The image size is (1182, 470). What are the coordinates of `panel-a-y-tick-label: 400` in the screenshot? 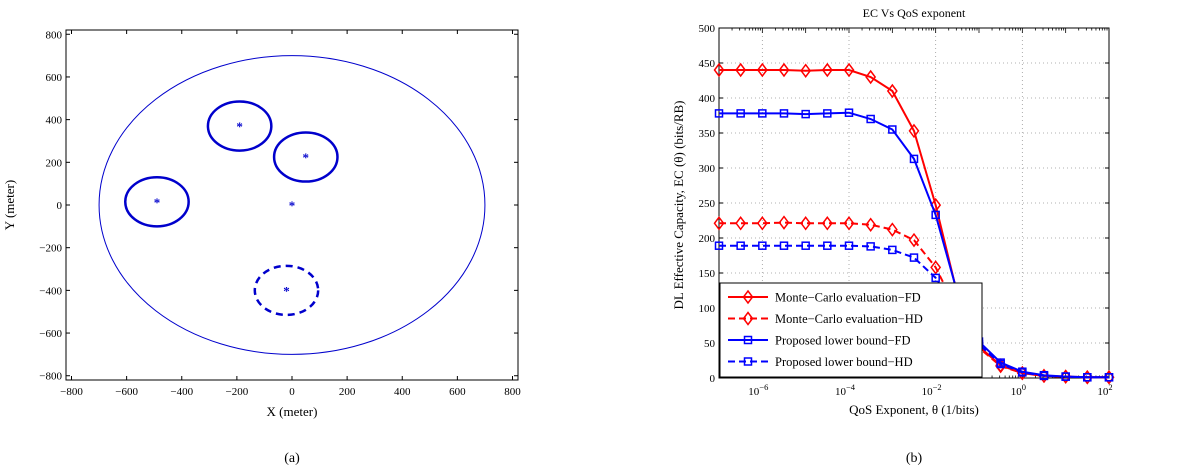 It's located at (54, 121).